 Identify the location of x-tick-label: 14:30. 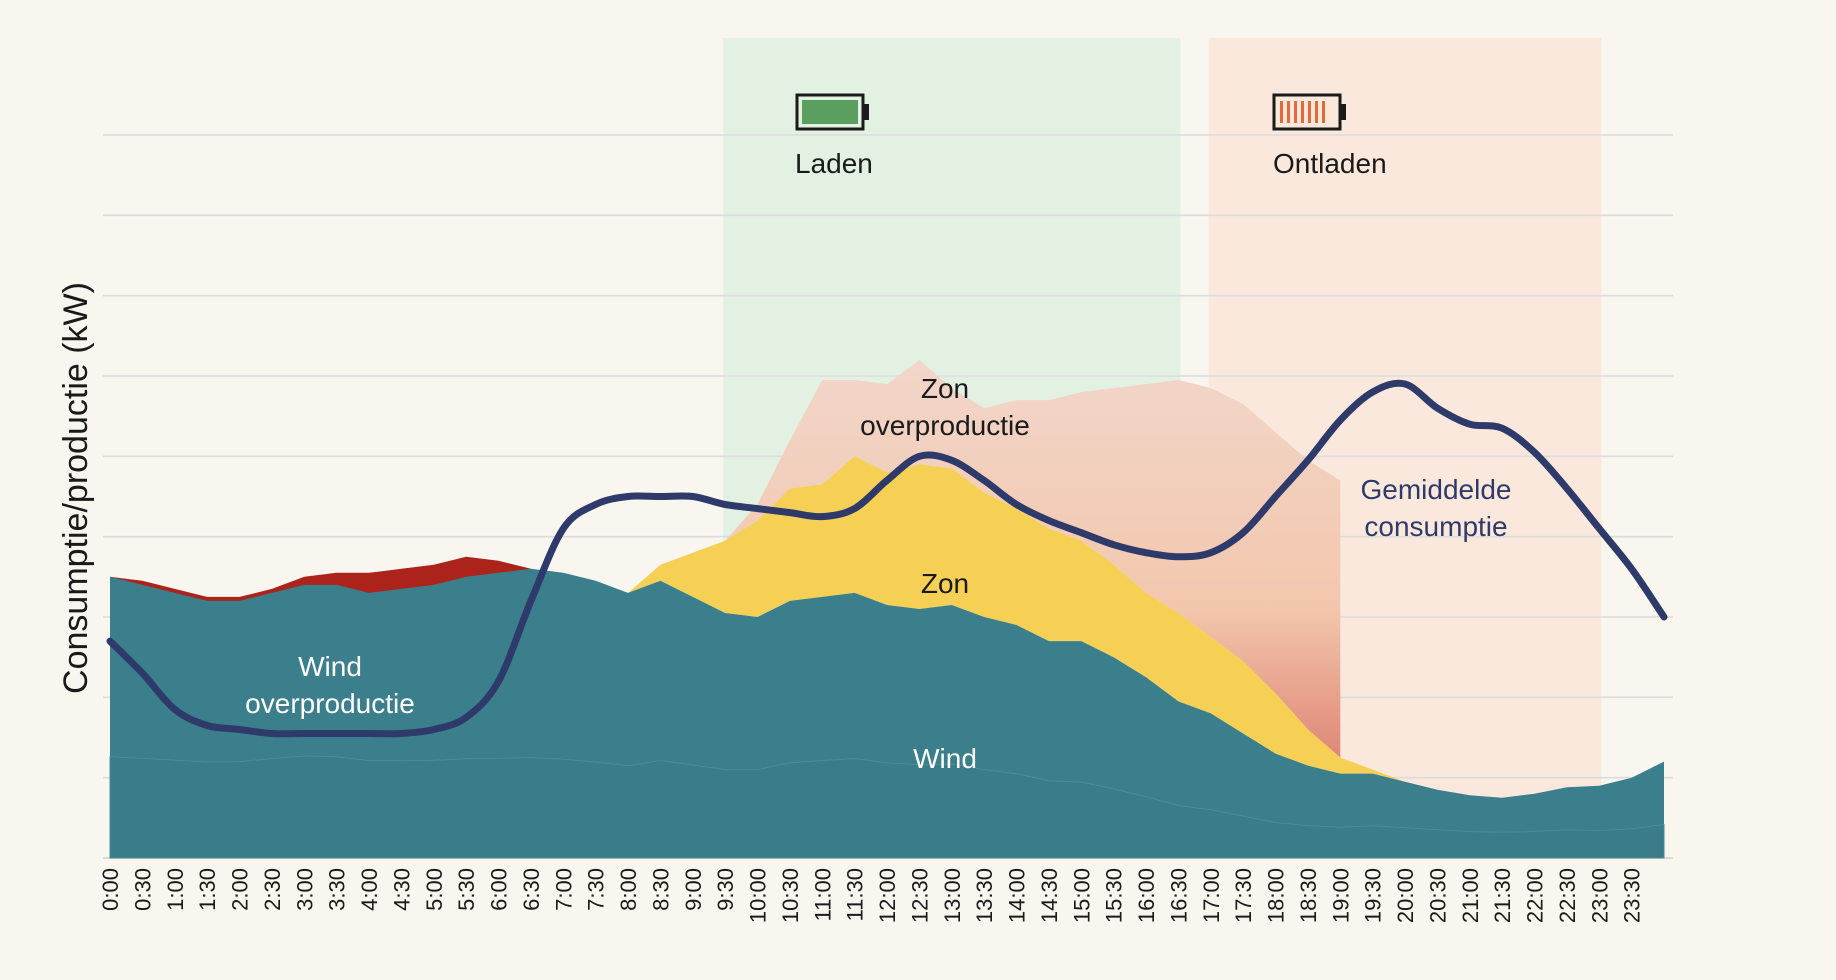
(1049, 895).